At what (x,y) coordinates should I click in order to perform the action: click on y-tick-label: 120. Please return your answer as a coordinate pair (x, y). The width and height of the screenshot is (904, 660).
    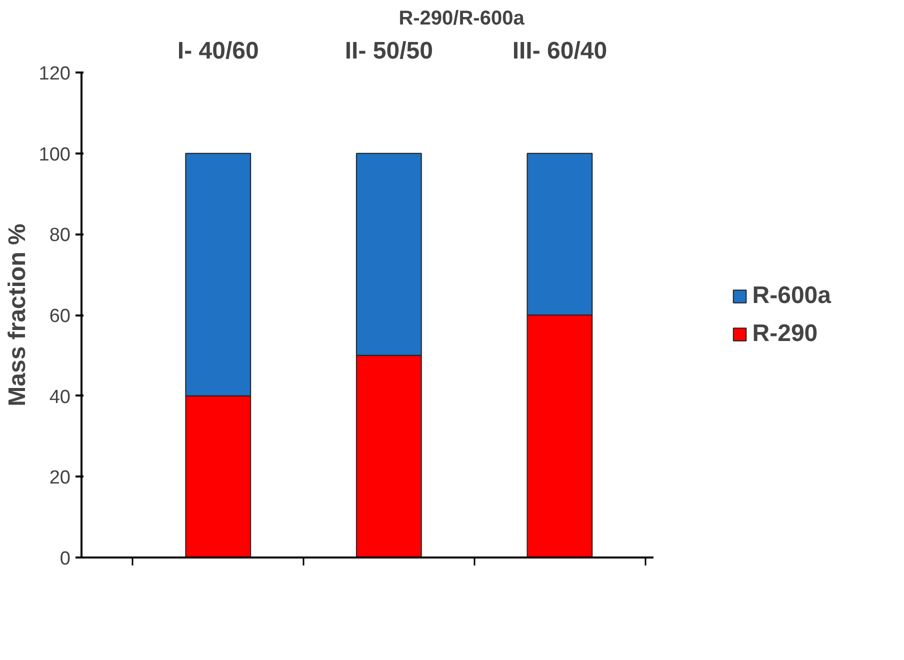
    Looking at the image, I should click on (54, 74).